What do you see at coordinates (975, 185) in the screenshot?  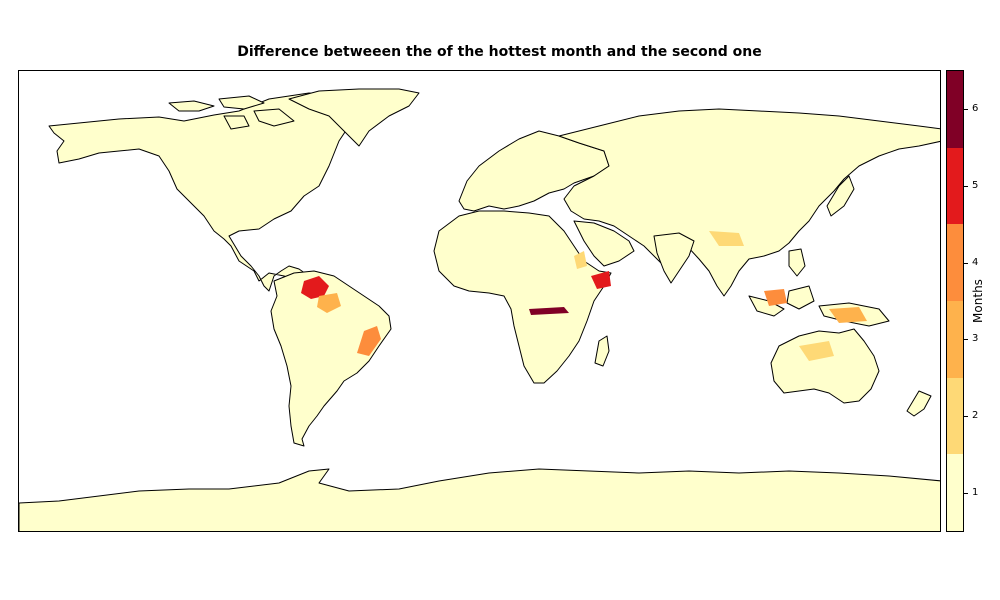 I see `colorbar-tick-label: 5` at bounding box center [975, 185].